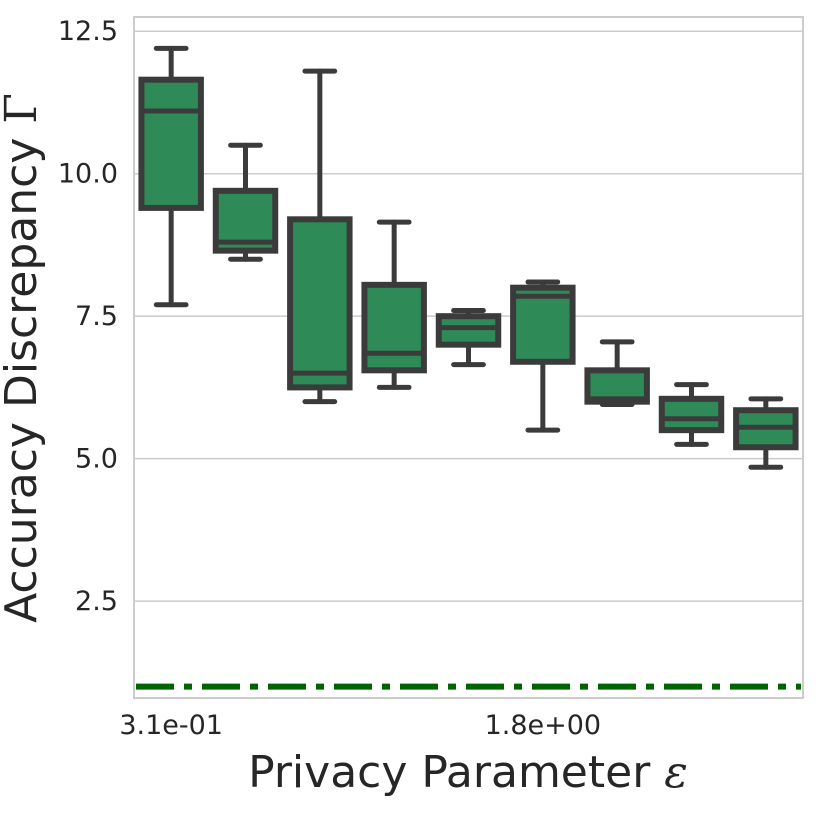 This screenshot has width=822, height=818. I want to click on x-axis-label-symbol: ε, so click(676, 772).